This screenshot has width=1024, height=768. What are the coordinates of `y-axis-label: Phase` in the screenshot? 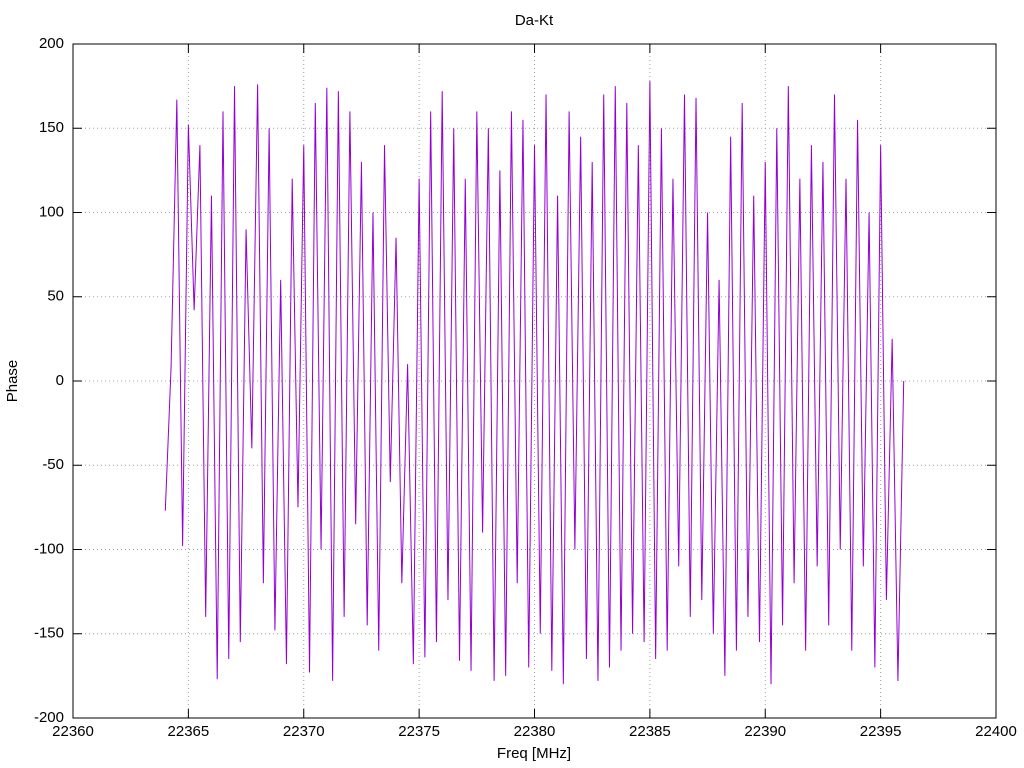 It's located at (12, 381).